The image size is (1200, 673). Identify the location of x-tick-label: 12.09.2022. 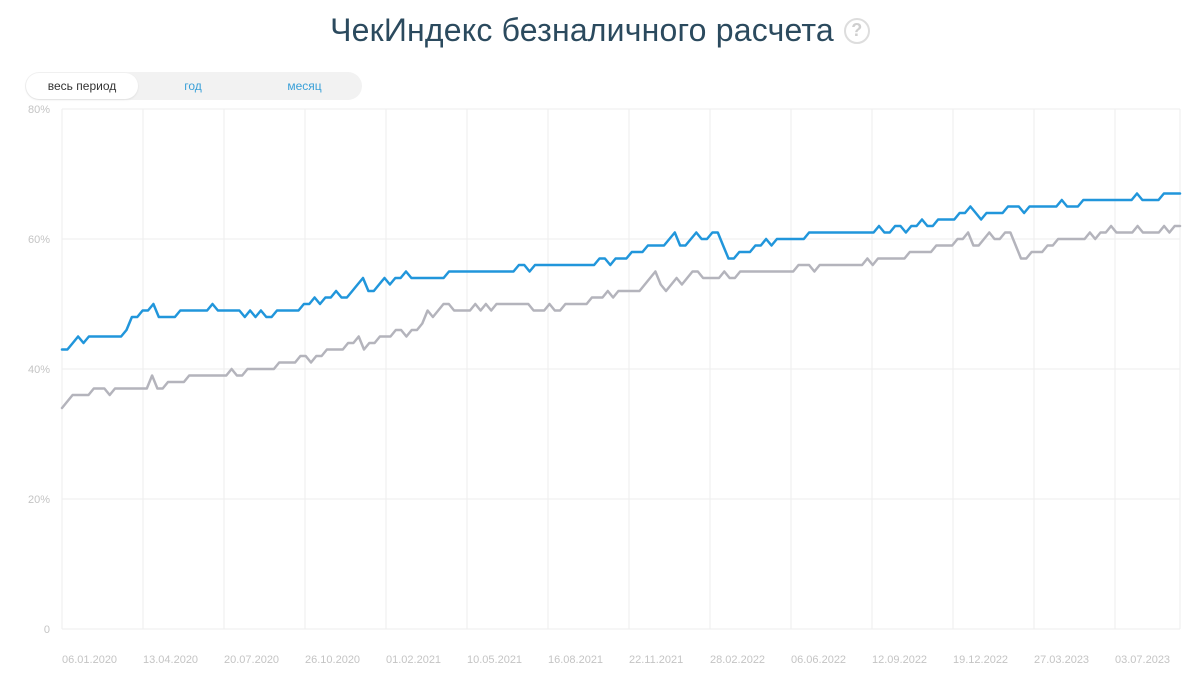
(899, 660).